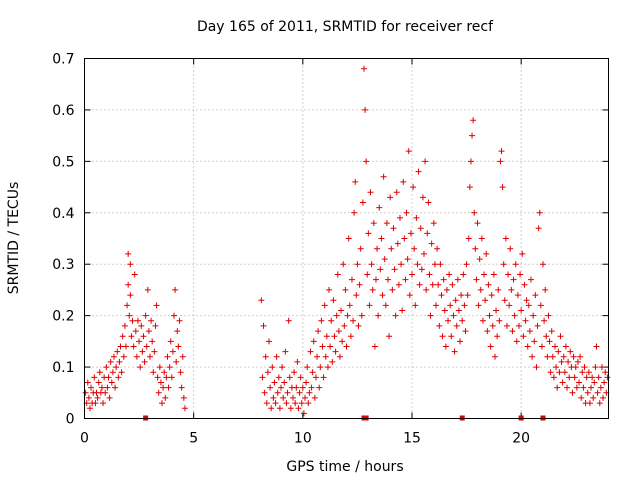  I want to click on y-tick-label: 0.1, so click(63, 368).